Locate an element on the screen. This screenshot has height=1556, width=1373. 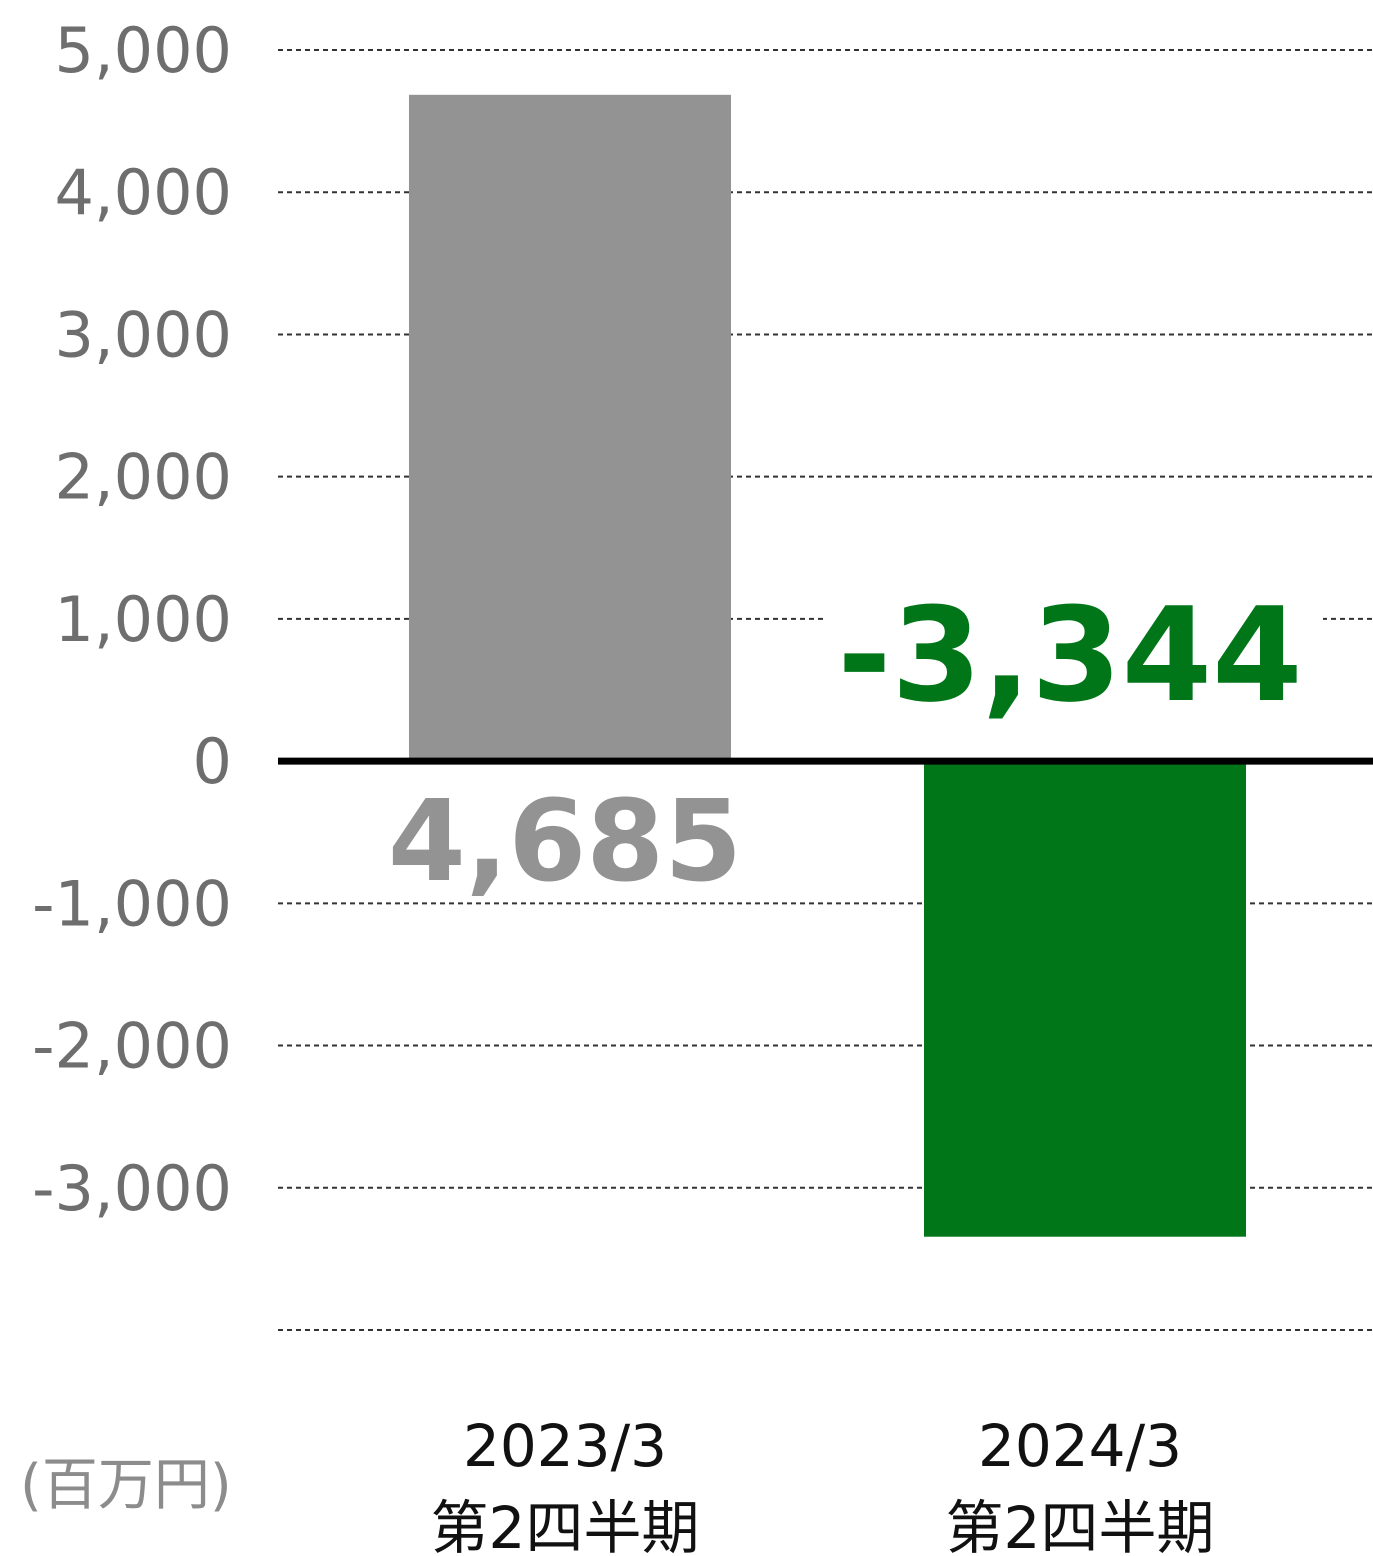
y-tick-label: 1,000 is located at coordinates (144, 619).